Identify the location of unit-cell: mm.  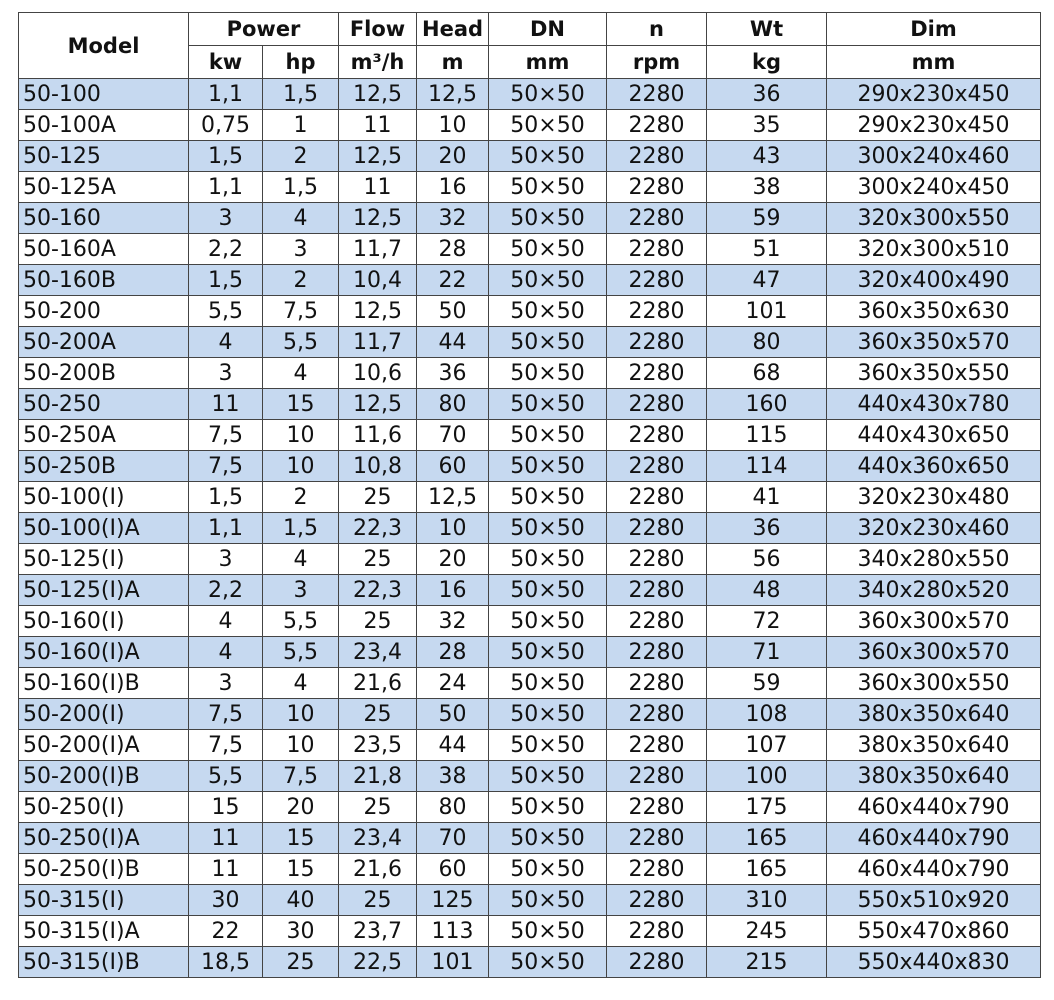
(548, 62).